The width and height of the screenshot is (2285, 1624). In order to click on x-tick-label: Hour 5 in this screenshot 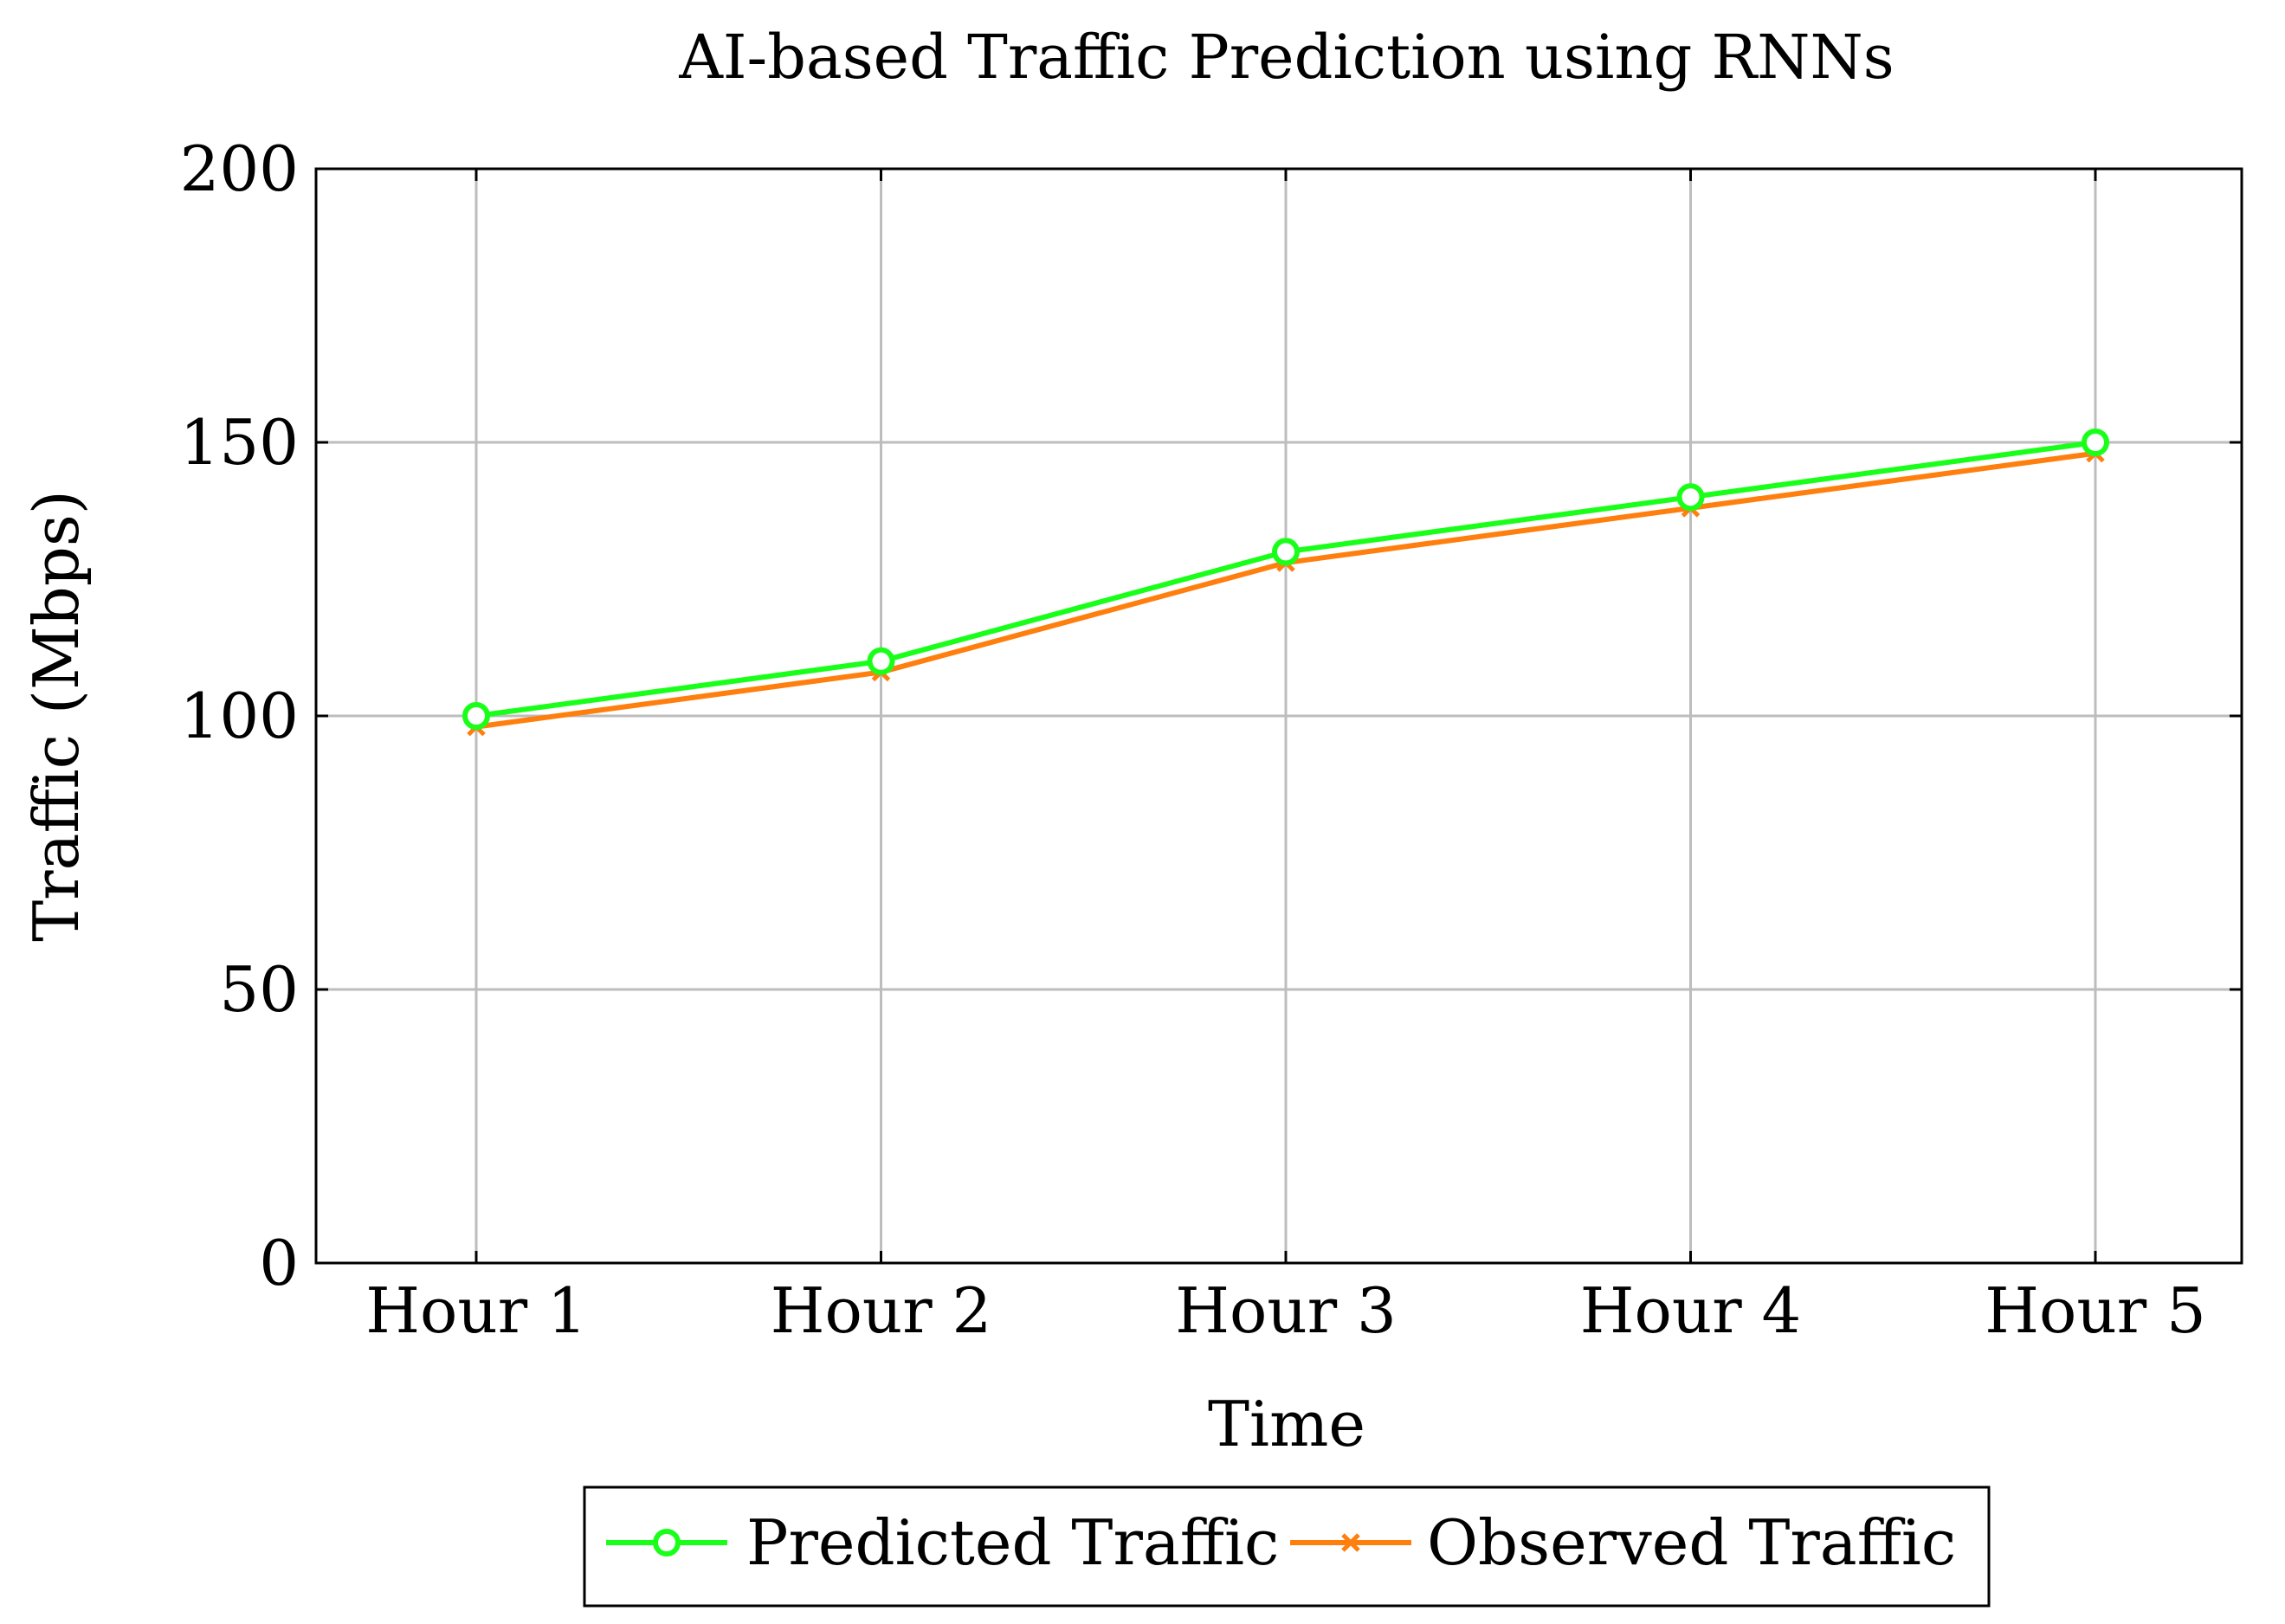, I will do `click(2095, 1310)`.